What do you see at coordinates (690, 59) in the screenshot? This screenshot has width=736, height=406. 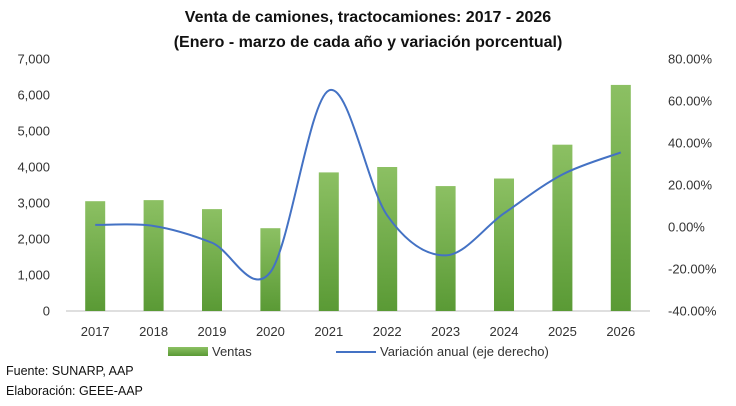 I see `y-right-tick-label: 80.00%` at bounding box center [690, 59].